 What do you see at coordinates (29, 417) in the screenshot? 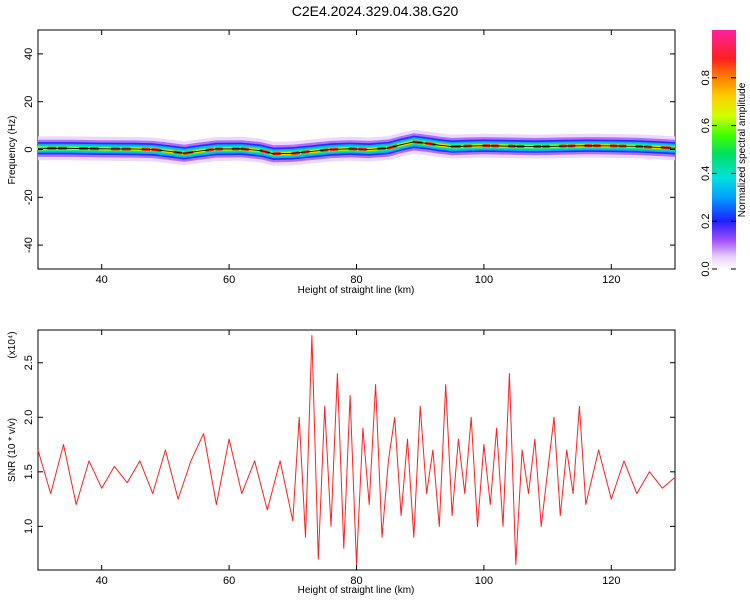
I see `snr-y-tick-label: 2.0` at bounding box center [29, 417].